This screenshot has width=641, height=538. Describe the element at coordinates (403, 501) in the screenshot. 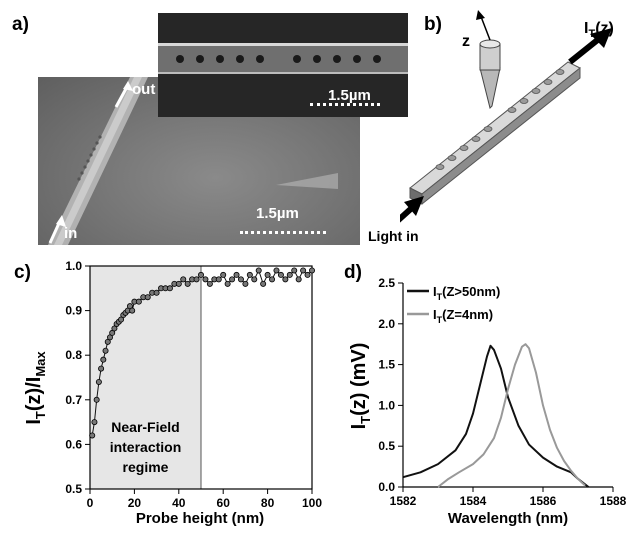

I see `x-tick-label: 1582` at that location.